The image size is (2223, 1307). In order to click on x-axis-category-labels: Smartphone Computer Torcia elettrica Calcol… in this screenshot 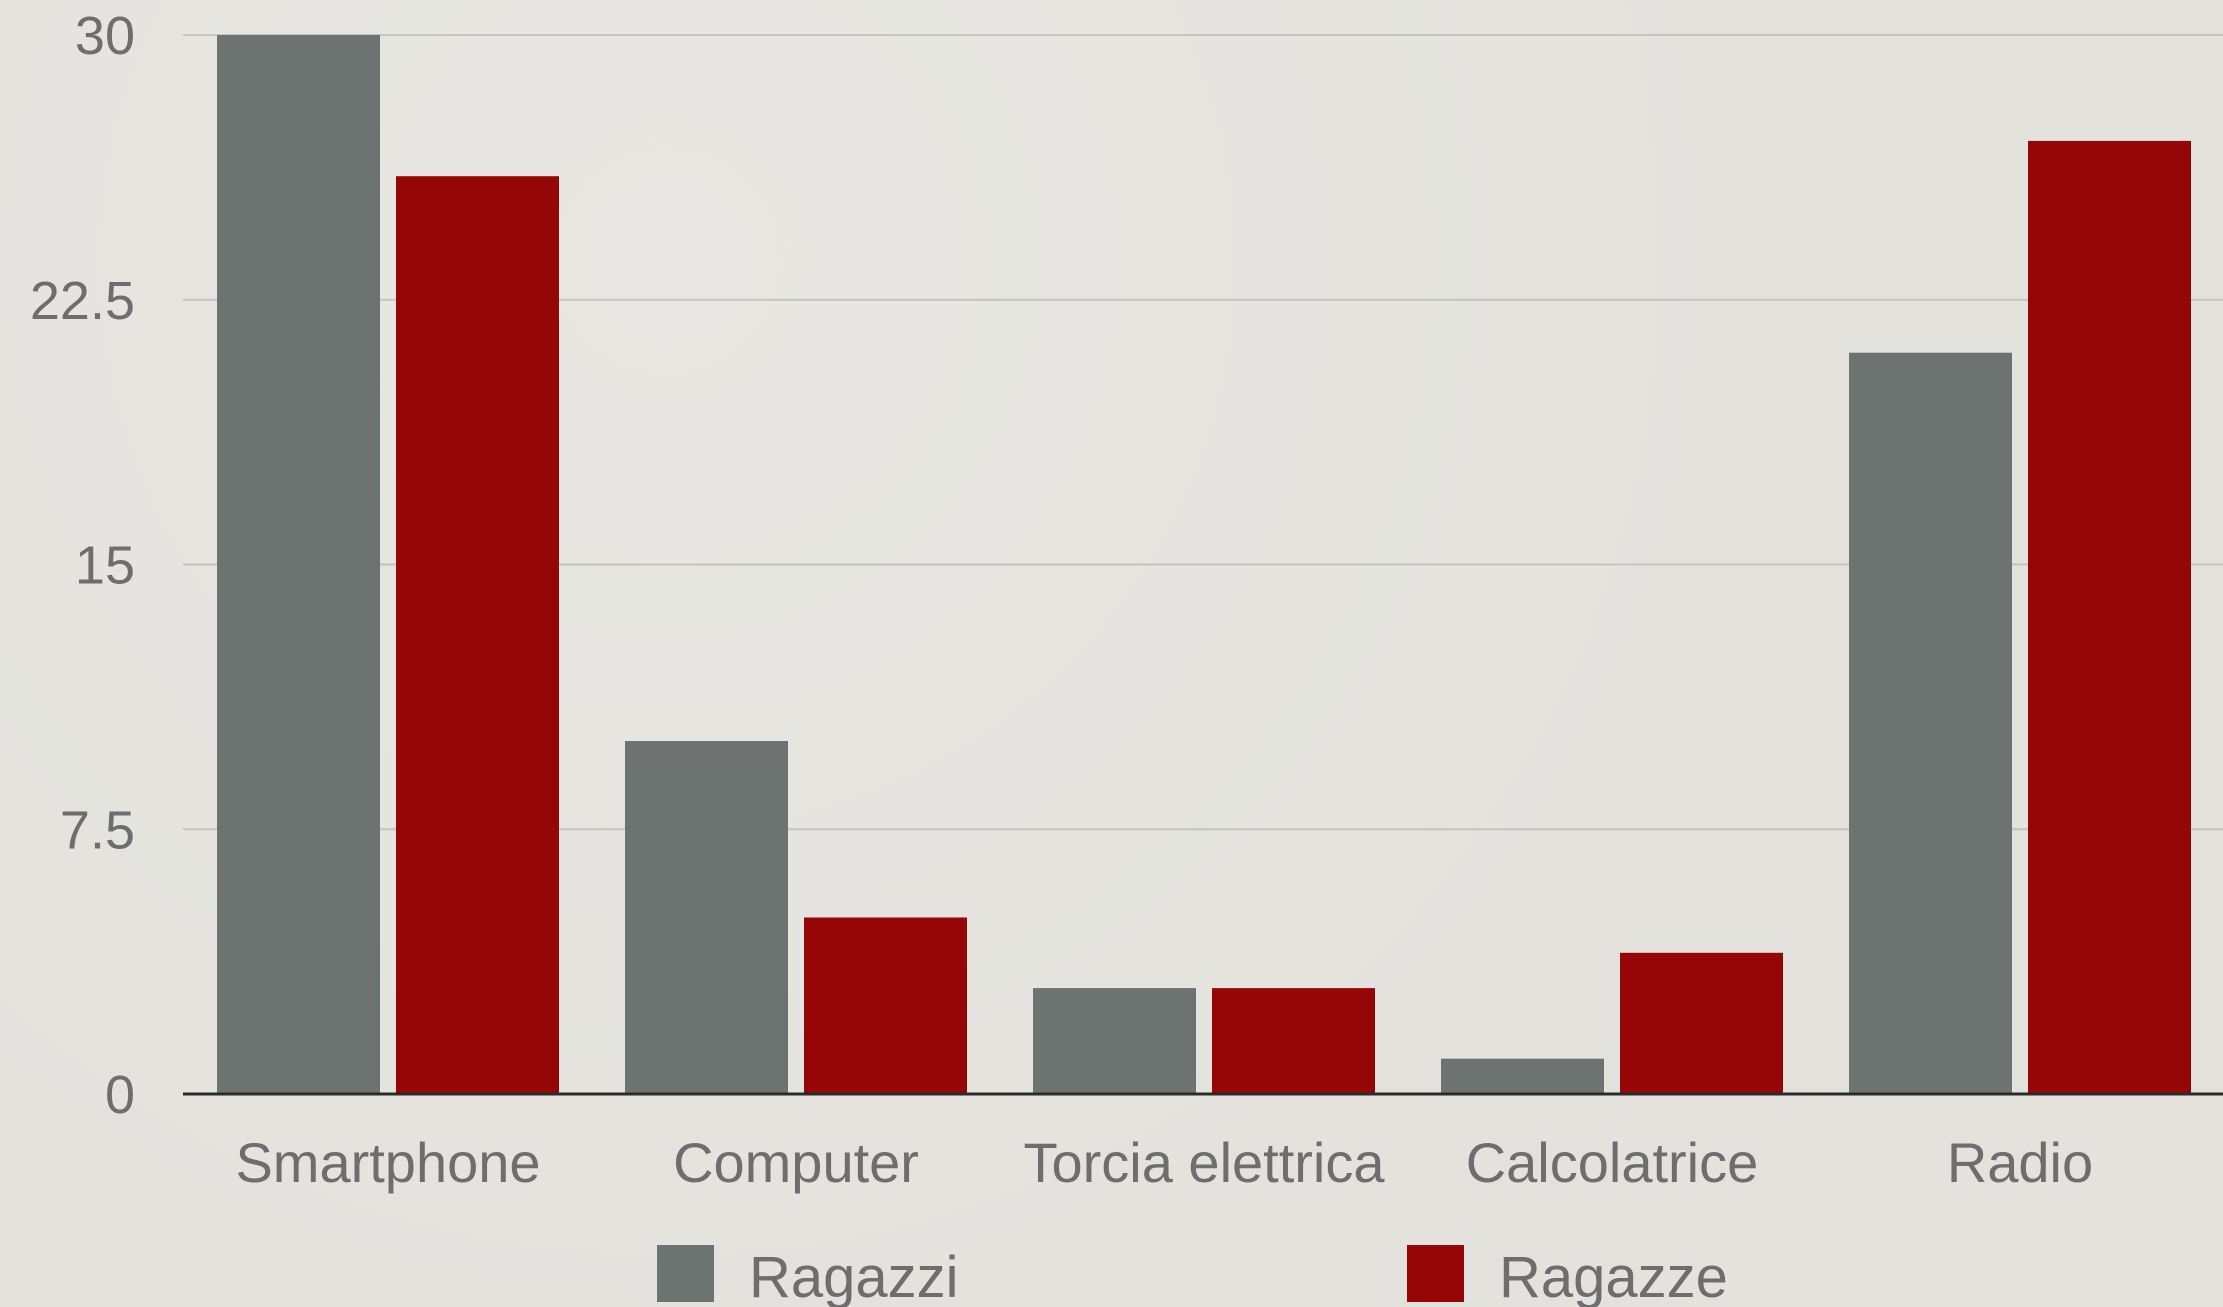, I will do `click(1164, 1162)`.